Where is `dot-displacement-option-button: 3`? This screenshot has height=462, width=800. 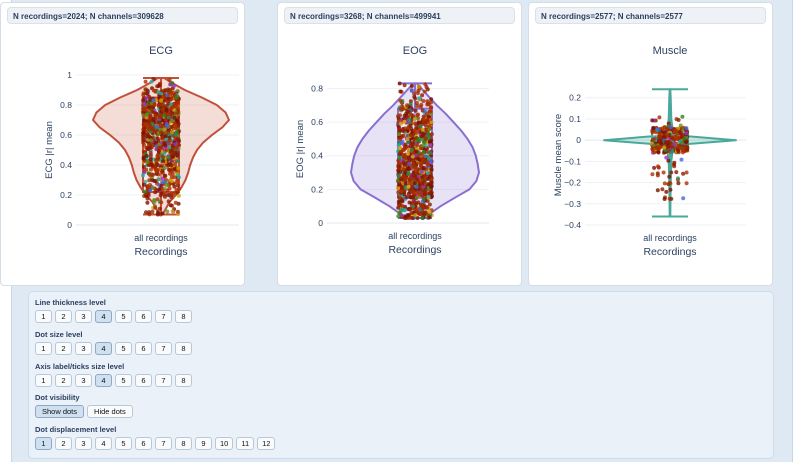 dot-displacement-option-button: 3 is located at coordinates (83, 443).